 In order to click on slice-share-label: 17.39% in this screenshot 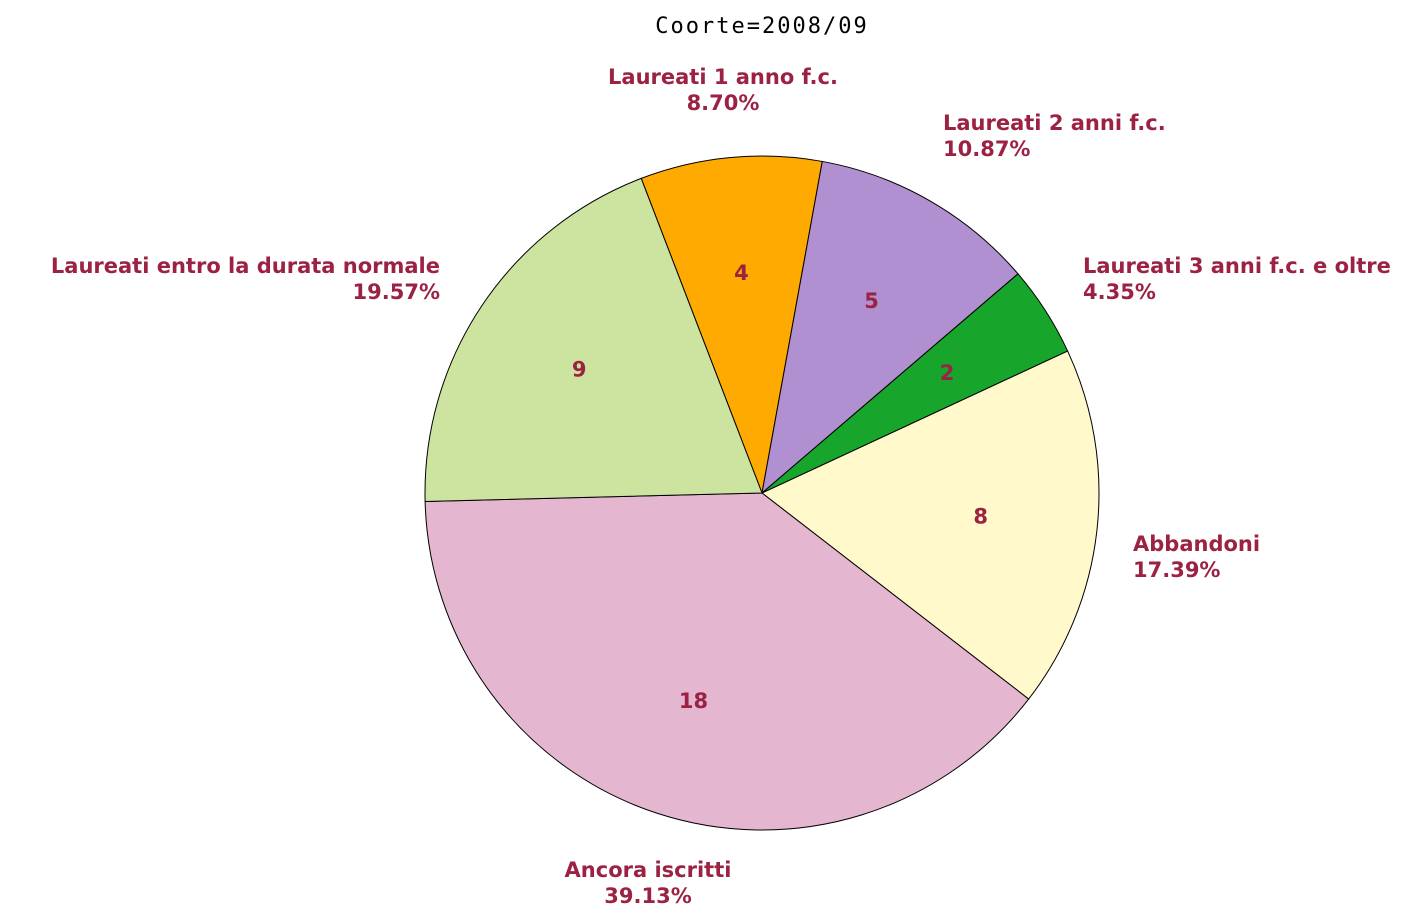, I will do `click(1176, 570)`.